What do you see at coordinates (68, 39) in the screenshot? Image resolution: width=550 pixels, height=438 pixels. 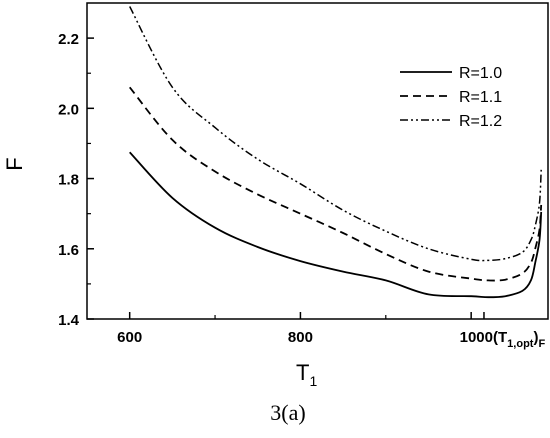 I see `y-tick-label: 2.2` at bounding box center [68, 39].